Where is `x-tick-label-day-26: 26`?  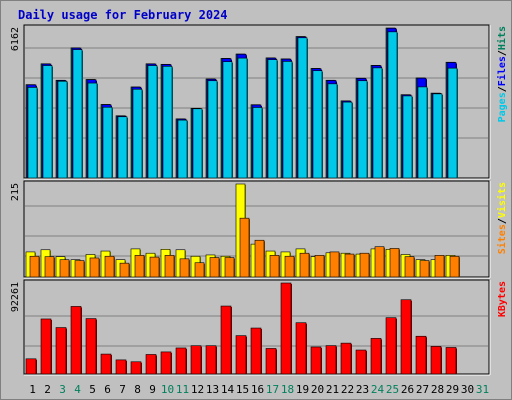 x-tick-label-day-26: 26 is located at coordinates (407, 389).